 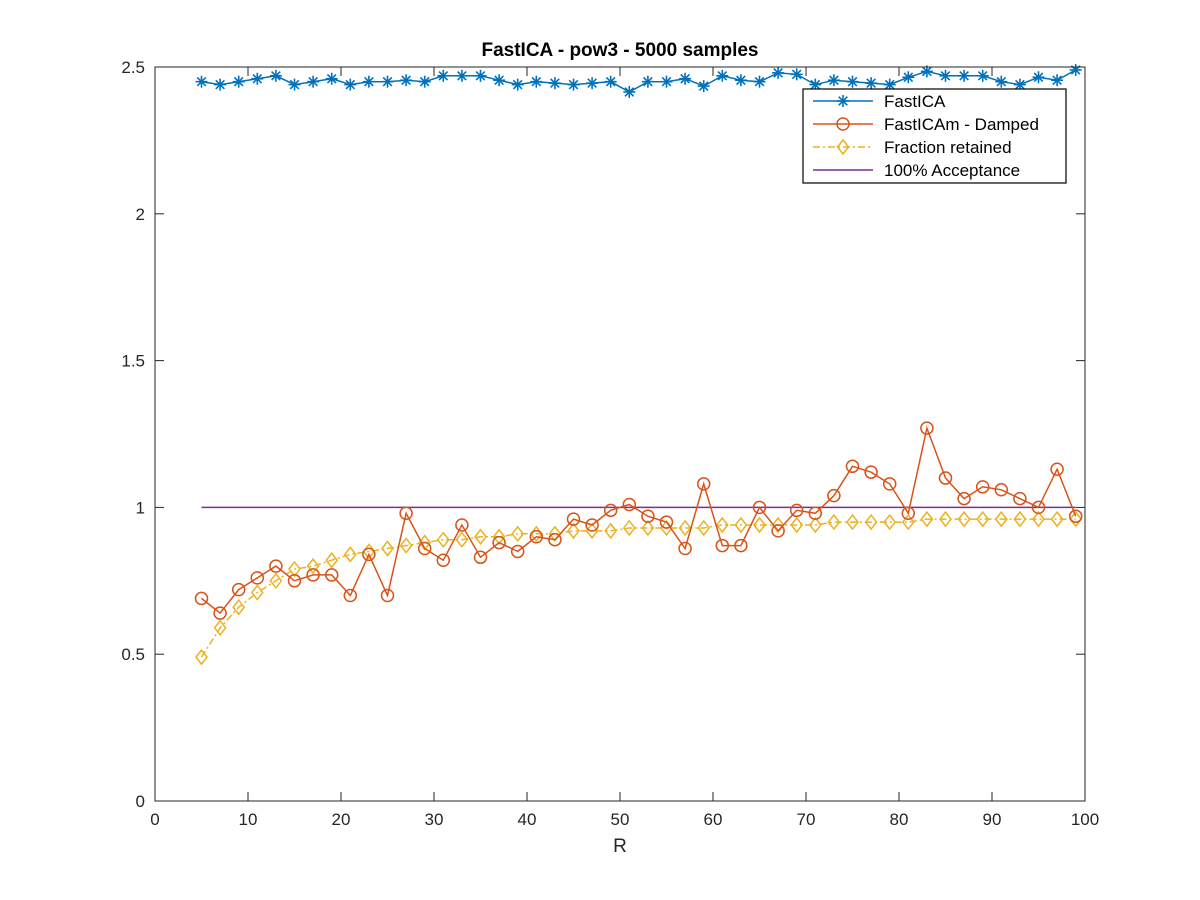 I want to click on y-tick-label: 0.5, so click(x=133, y=654).